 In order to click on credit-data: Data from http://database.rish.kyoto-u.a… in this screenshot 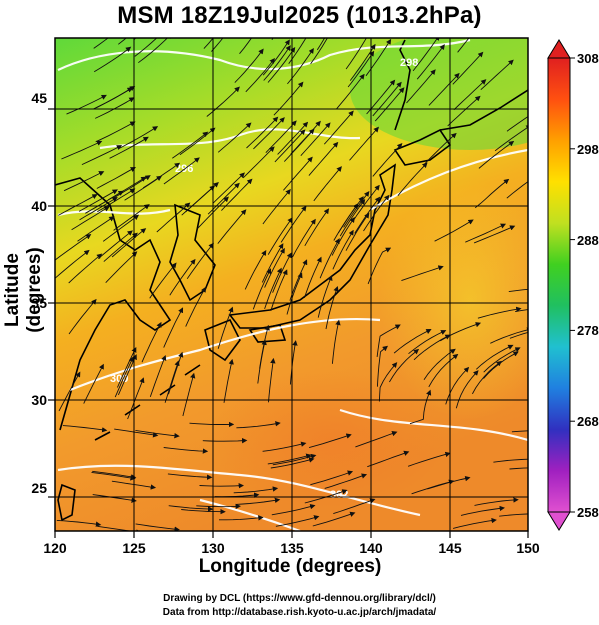, I will do `click(299, 612)`.